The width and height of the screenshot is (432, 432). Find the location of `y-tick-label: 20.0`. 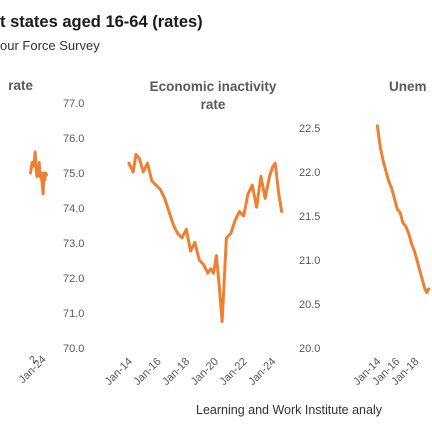

y-tick-label: 20.0 is located at coordinates (309, 349).